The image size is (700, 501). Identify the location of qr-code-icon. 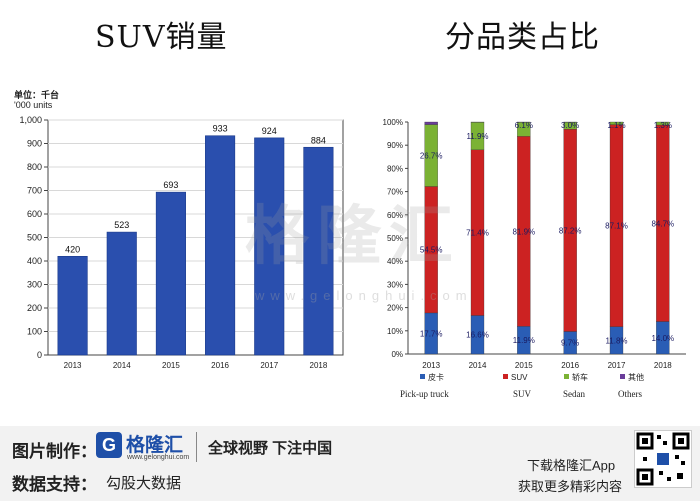
(663, 459).